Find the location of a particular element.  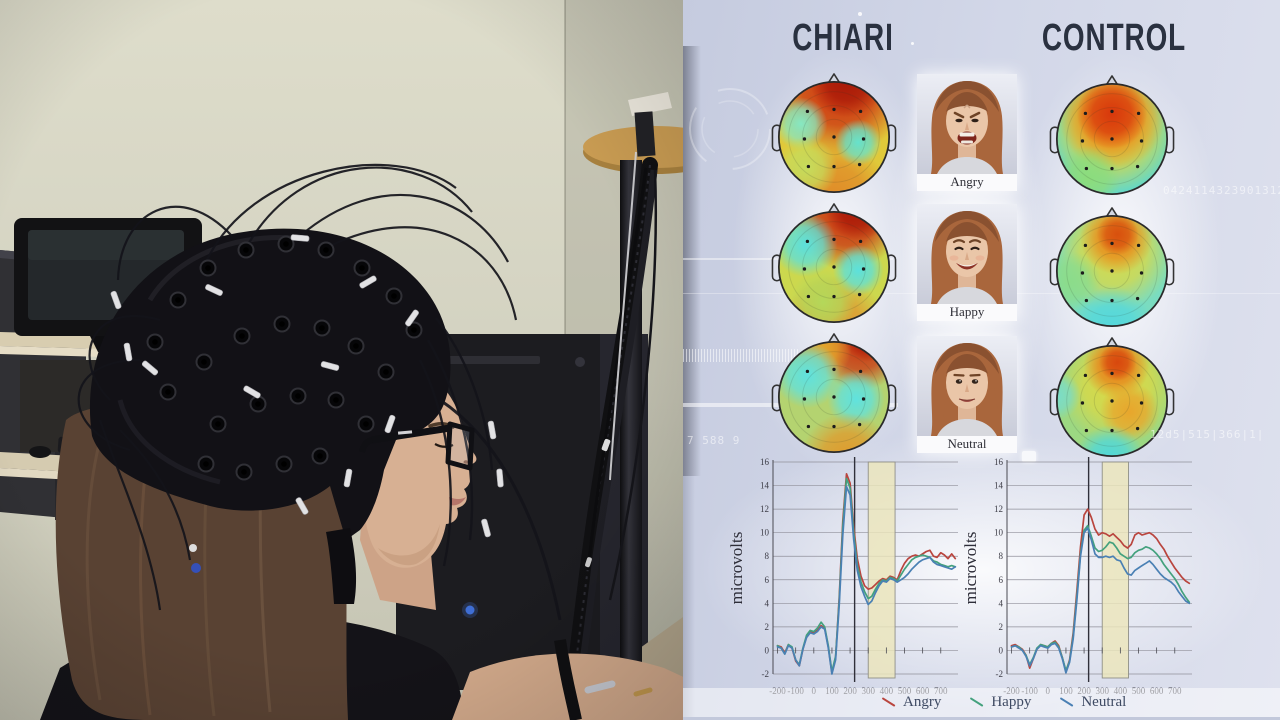

panel-left-shade-lower is located at coordinates (689, 598).